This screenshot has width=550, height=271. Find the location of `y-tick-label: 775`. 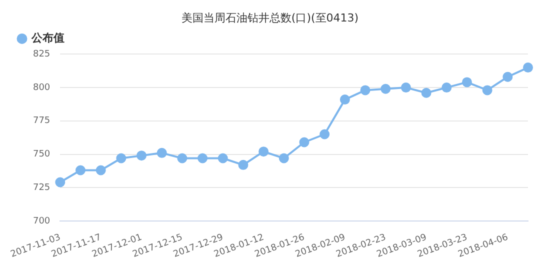

y-tick-label: 775 is located at coordinates (41, 121).